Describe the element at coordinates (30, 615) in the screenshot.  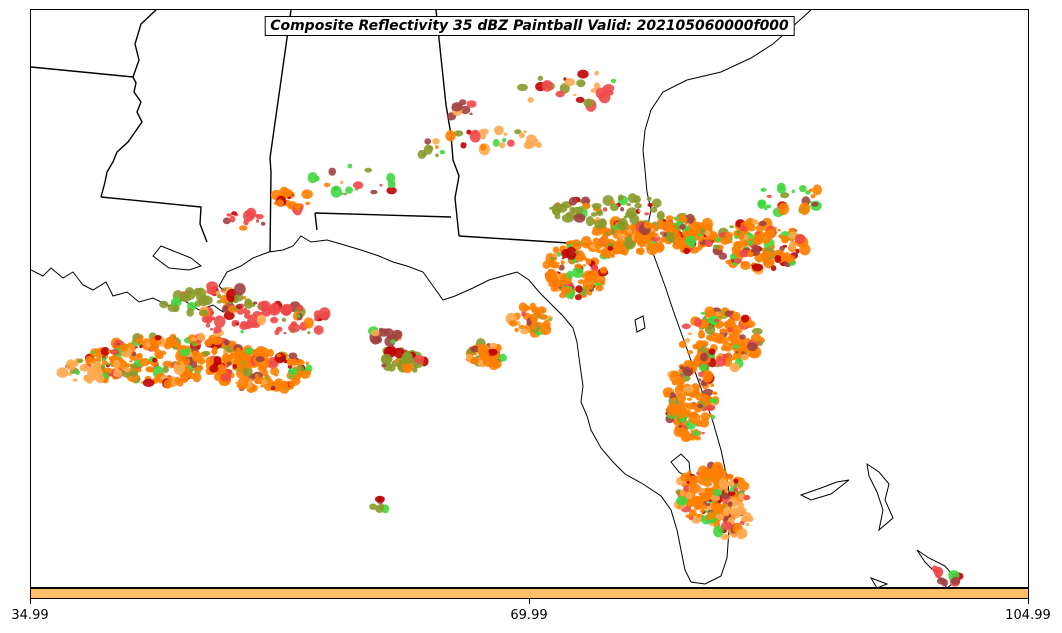
I see `colorbar-tick-min: 34.99` at that location.